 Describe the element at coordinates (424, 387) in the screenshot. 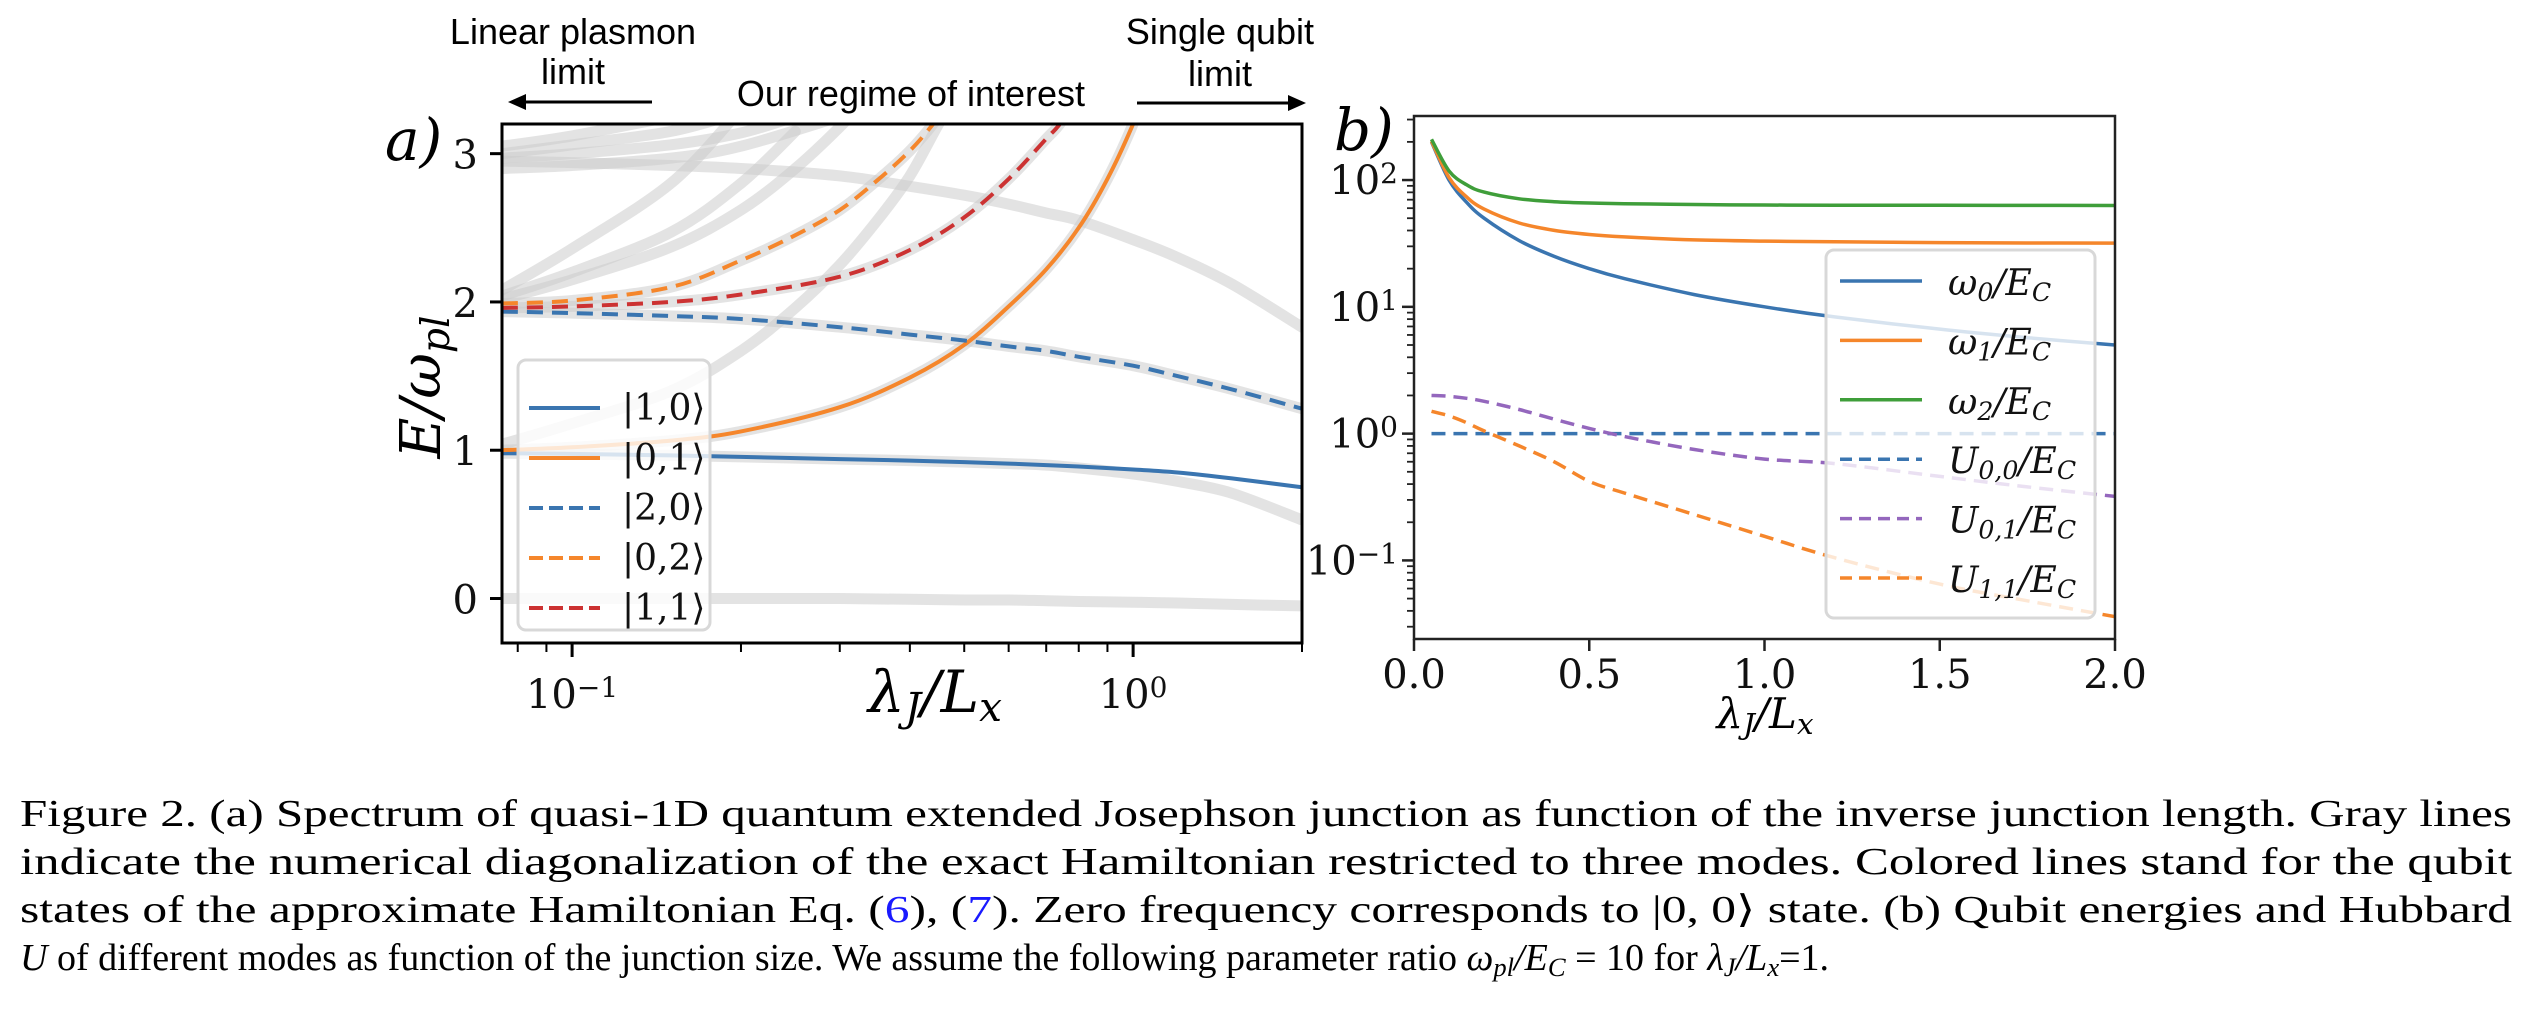

I see `panel-a-ylabel: E/ωpl` at that location.